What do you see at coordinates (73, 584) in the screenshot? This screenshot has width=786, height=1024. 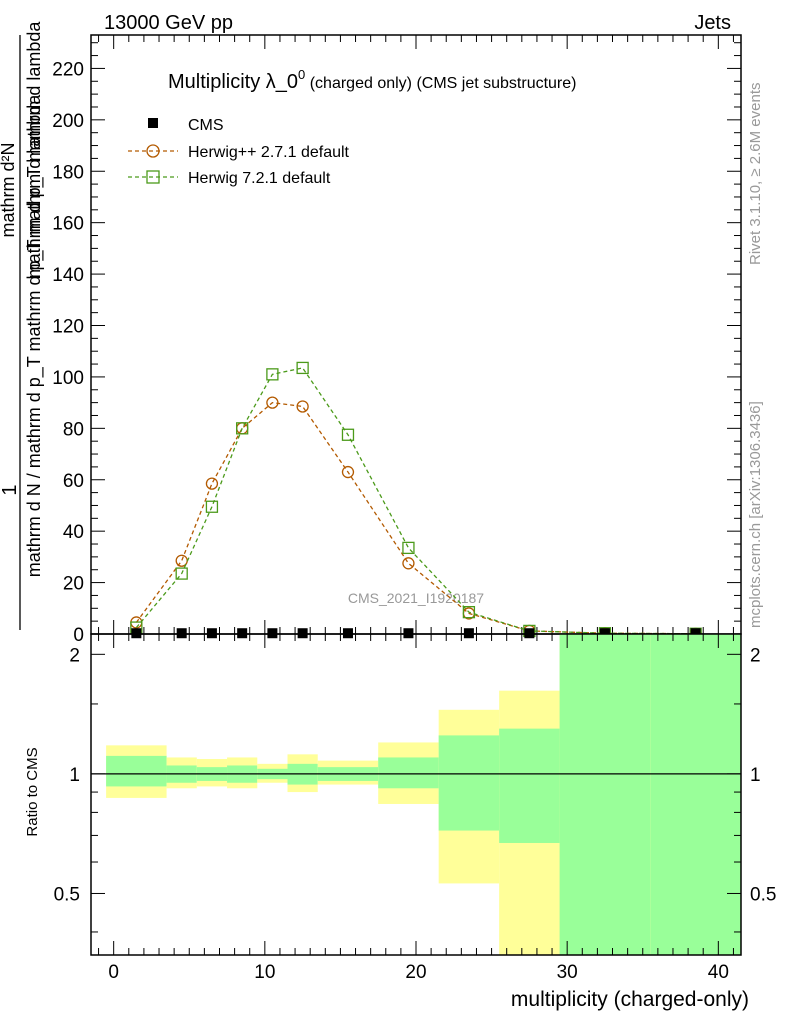 I see `main-y-tick-label: 20` at bounding box center [73, 584].